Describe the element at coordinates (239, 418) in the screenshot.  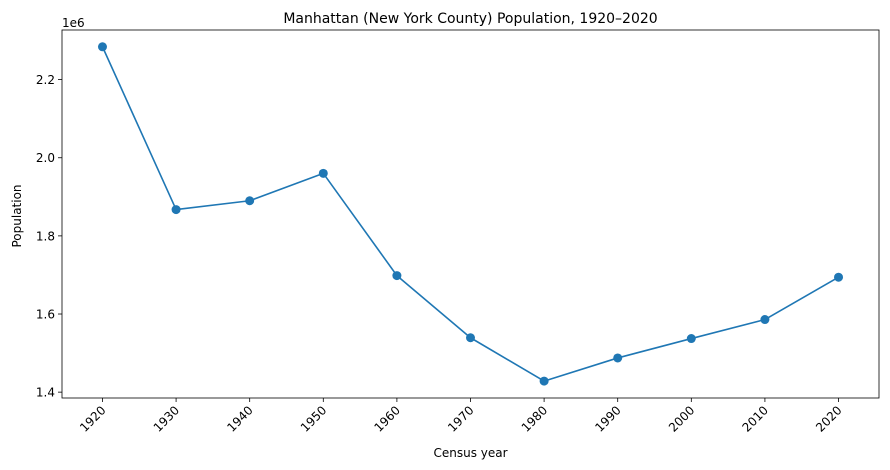
I see `x-tick-label: 1940` at that location.